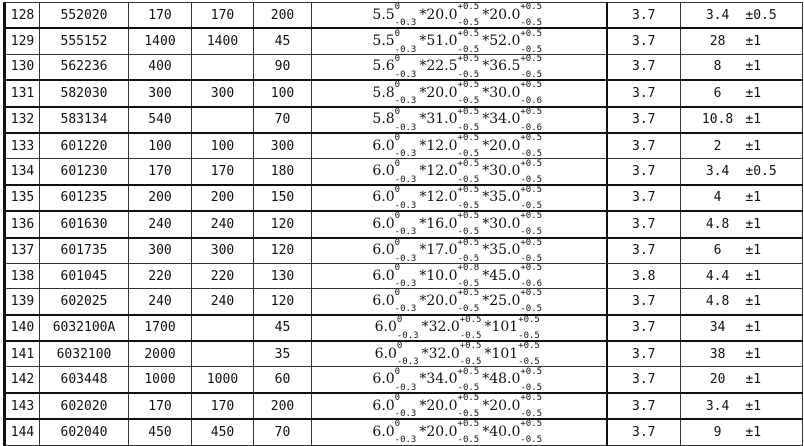  Describe the element at coordinates (501, 119) in the screenshot. I see `dimension-value: *34.0` at that location.